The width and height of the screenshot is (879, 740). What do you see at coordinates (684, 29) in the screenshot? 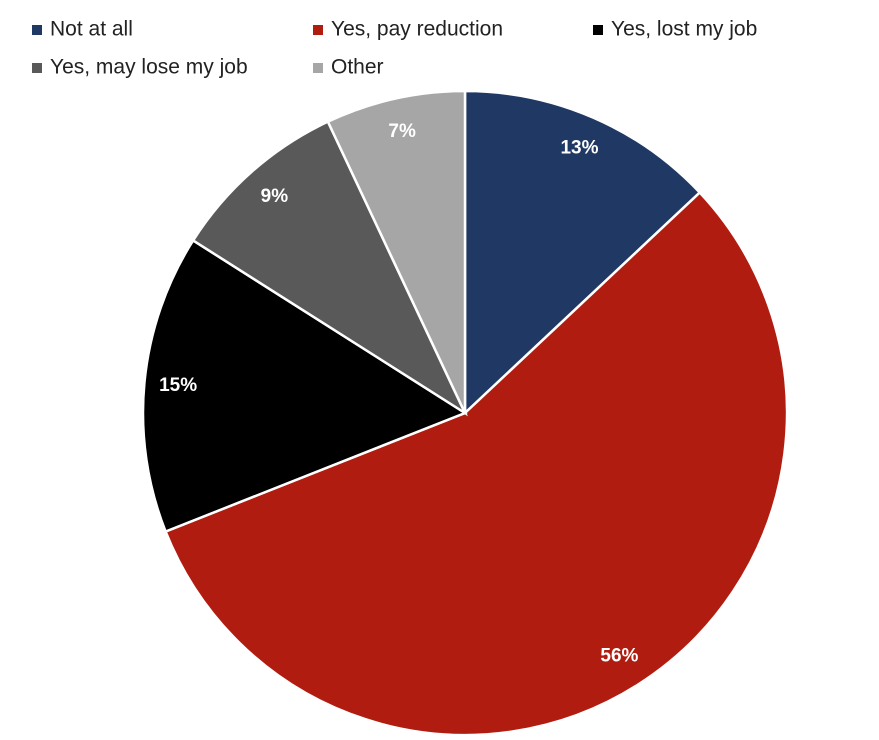
I see `legend-label: Yes, lost my job` at bounding box center [684, 29].